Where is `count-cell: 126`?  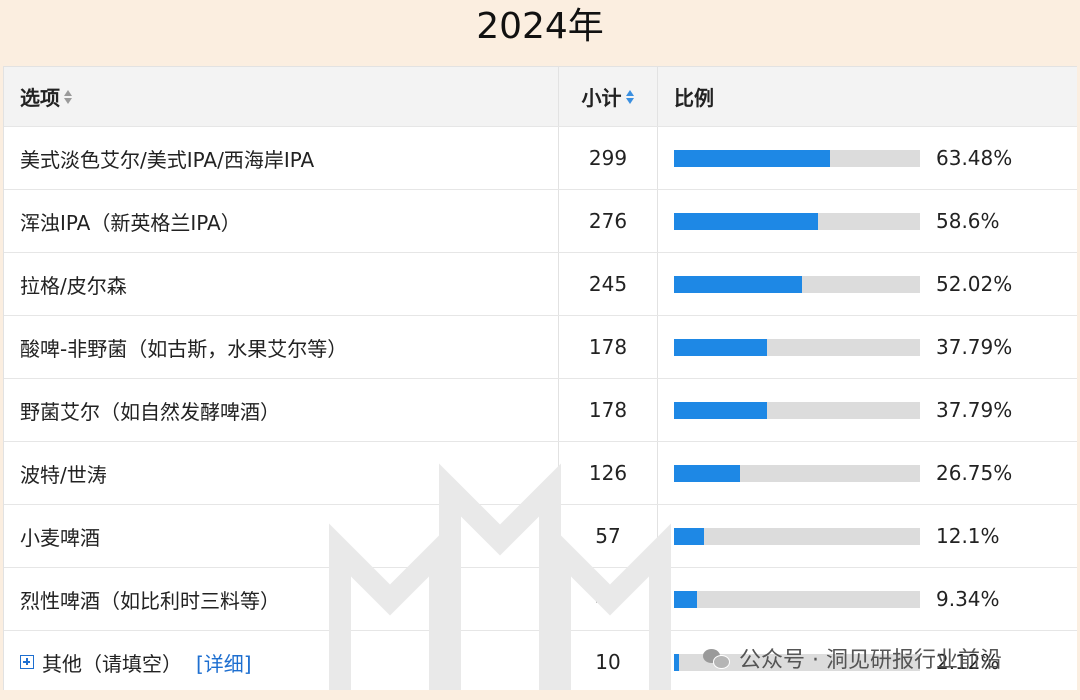
count-cell: 126 is located at coordinates (608, 473).